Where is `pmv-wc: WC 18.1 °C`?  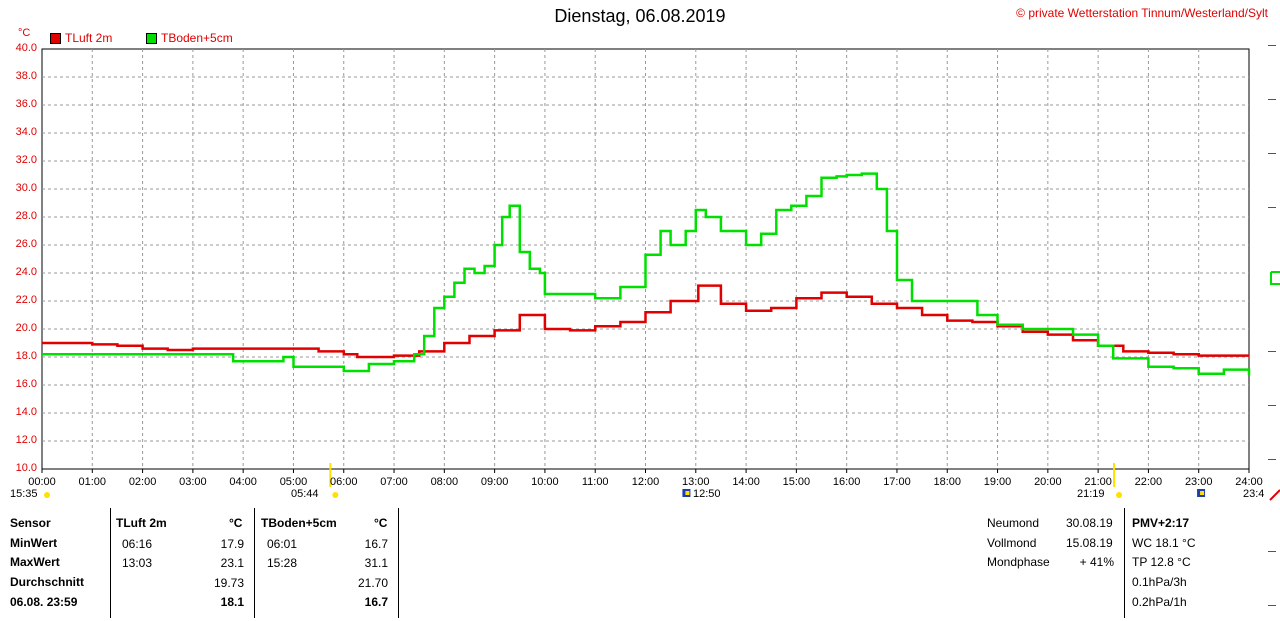
pmv-wc: WC 18.1 °C is located at coordinates (1164, 543).